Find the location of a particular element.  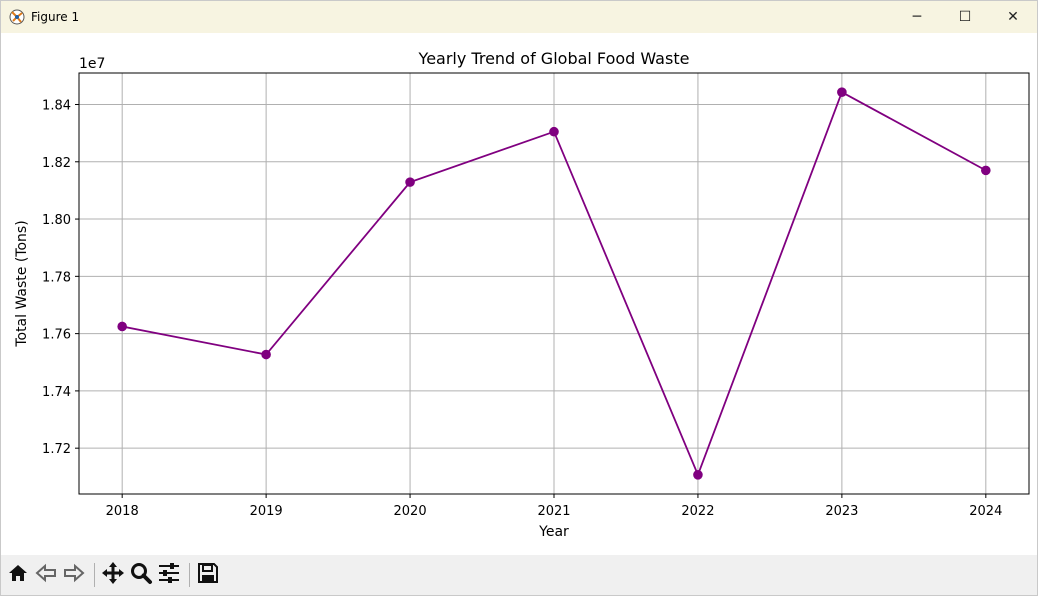

save-icon is located at coordinates (208, 575).